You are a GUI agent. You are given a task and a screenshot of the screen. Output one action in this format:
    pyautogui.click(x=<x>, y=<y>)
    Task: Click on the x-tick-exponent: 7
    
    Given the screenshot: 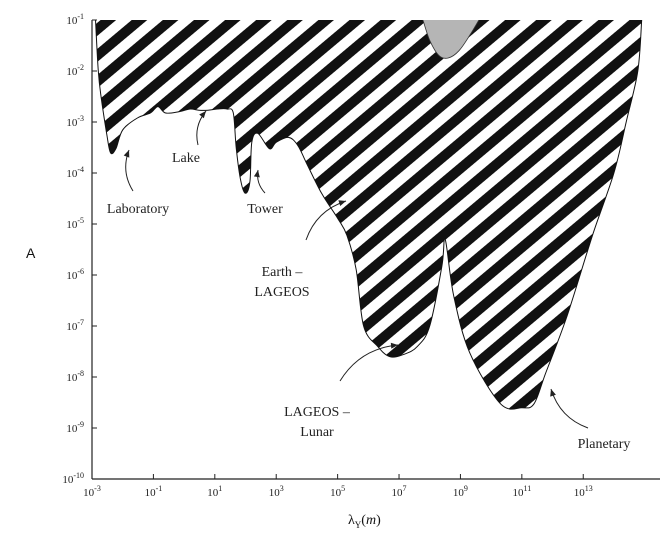 What is the action you would take?
    pyautogui.click(x=405, y=488)
    